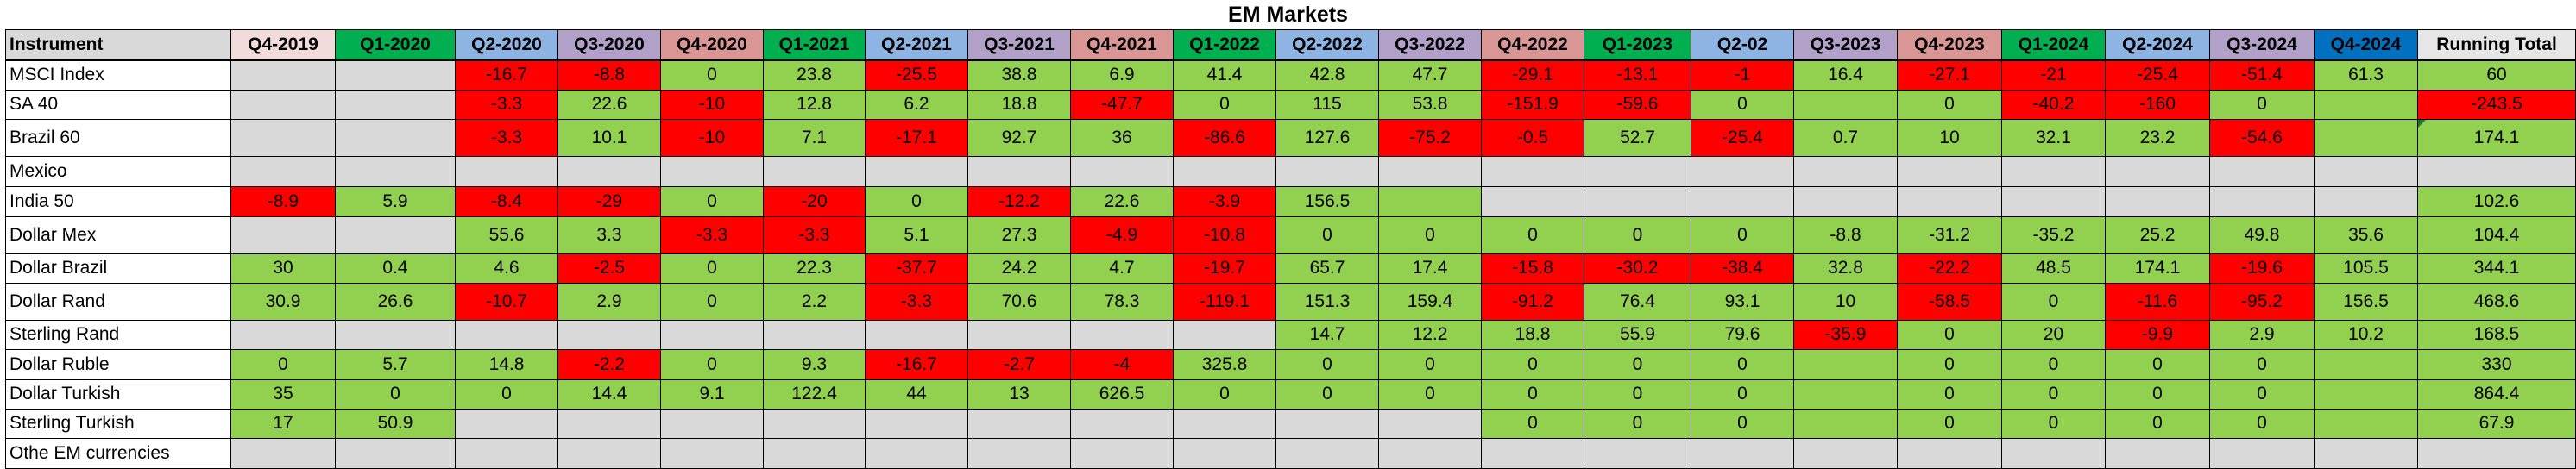  What do you see at coordinates (1019, 75) in the screenshot?
I see `value-cell: 38.8` at bounding box center [1019, 75].